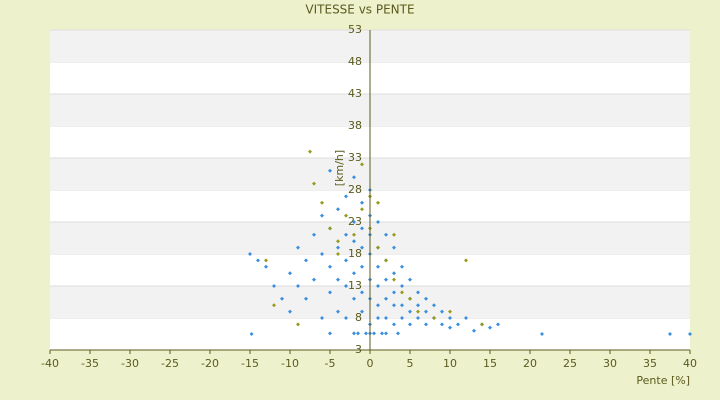 The width and height of the screenshot is (720, 400). I want to click on x-tick-label: 20, so click(530, 363).